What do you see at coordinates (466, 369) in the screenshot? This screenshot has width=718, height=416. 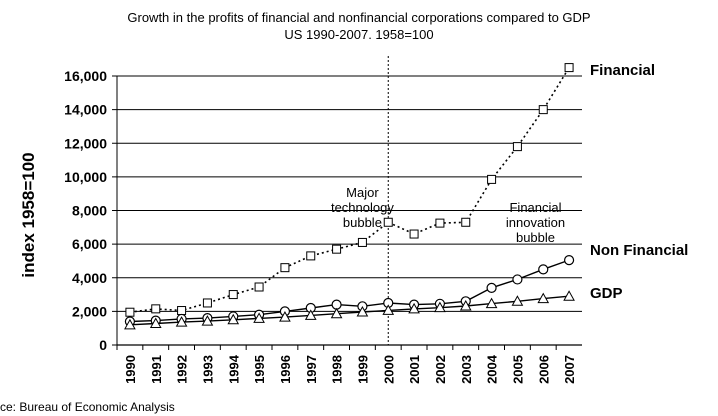 I see `x-tick-label: 2003` at bounding box center [466, 369].